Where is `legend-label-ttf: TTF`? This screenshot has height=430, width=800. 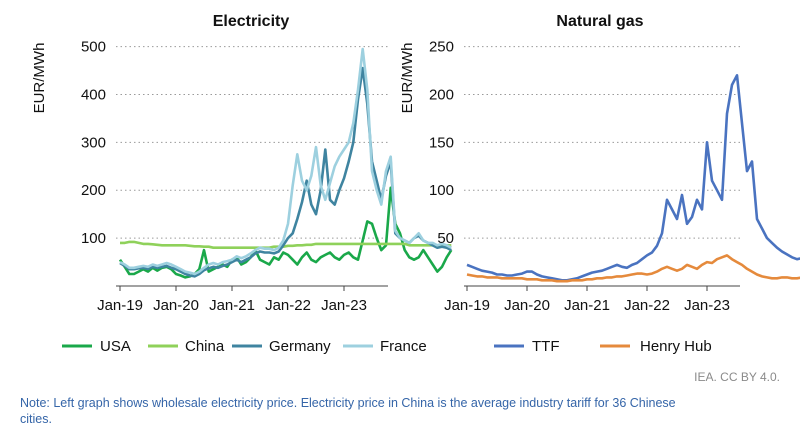 legend-label-ttf: TTF is located at coordinates (546, 346).